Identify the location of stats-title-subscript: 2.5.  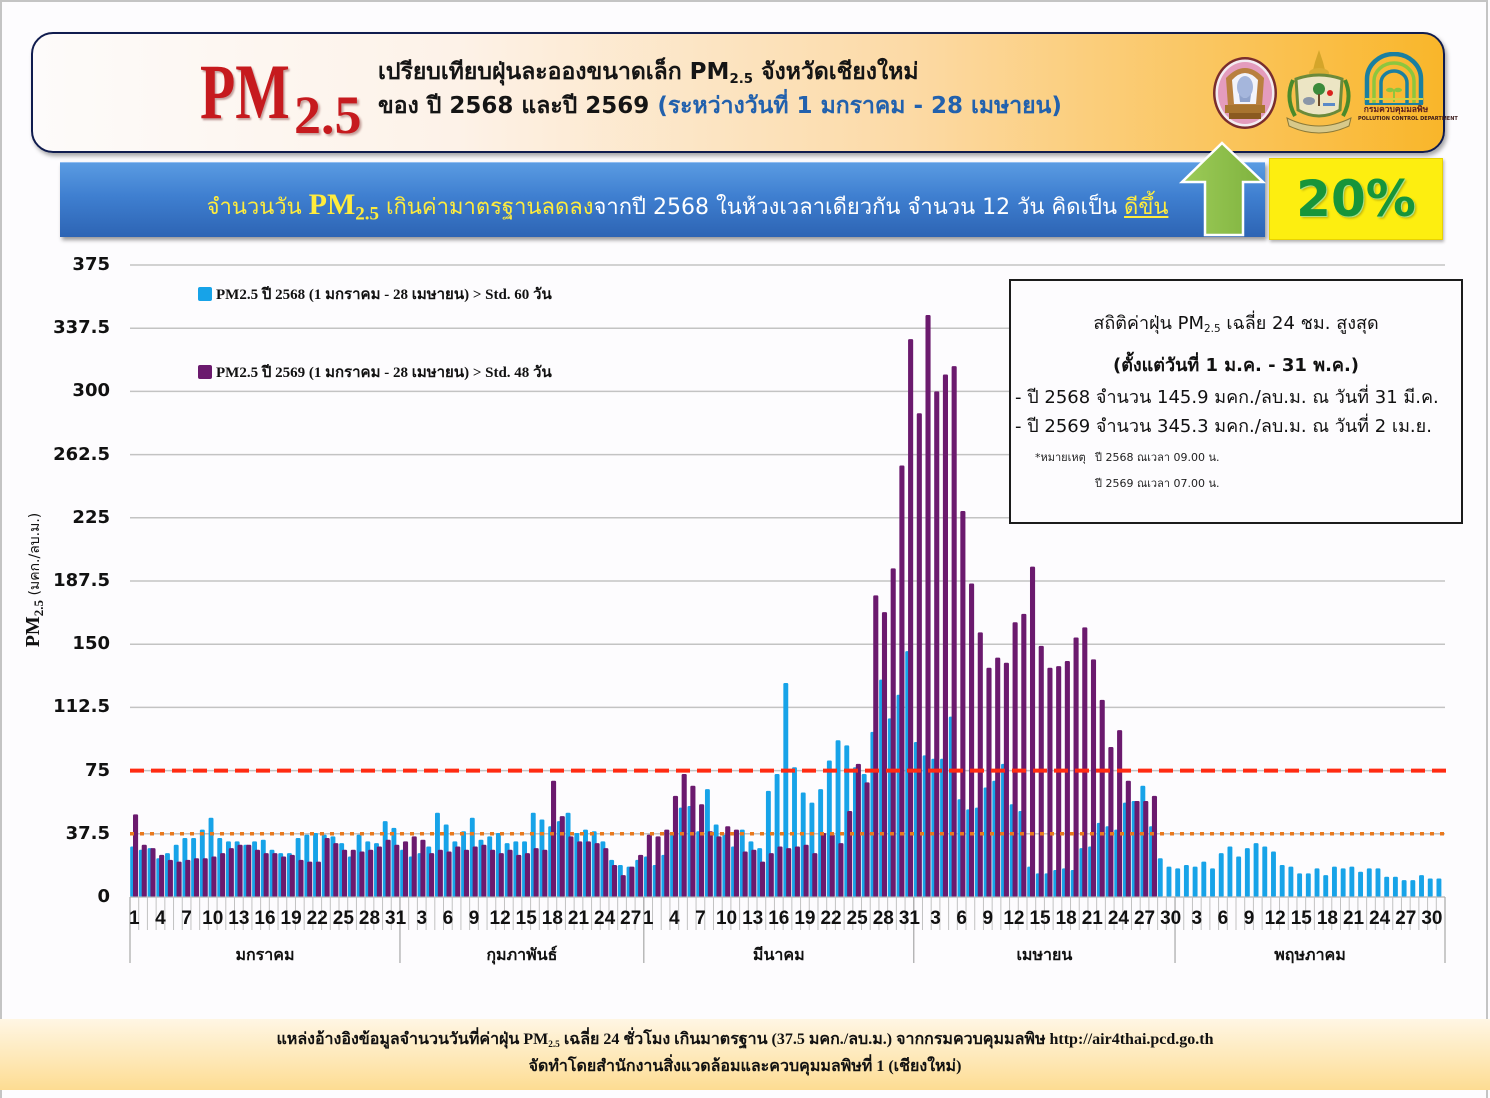
(1212, 329).